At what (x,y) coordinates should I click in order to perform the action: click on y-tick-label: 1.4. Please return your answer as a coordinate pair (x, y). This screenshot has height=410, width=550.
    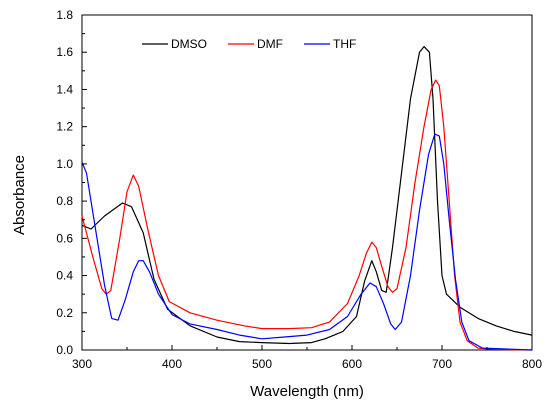
    Looking at the image, I should click on (64, 89).